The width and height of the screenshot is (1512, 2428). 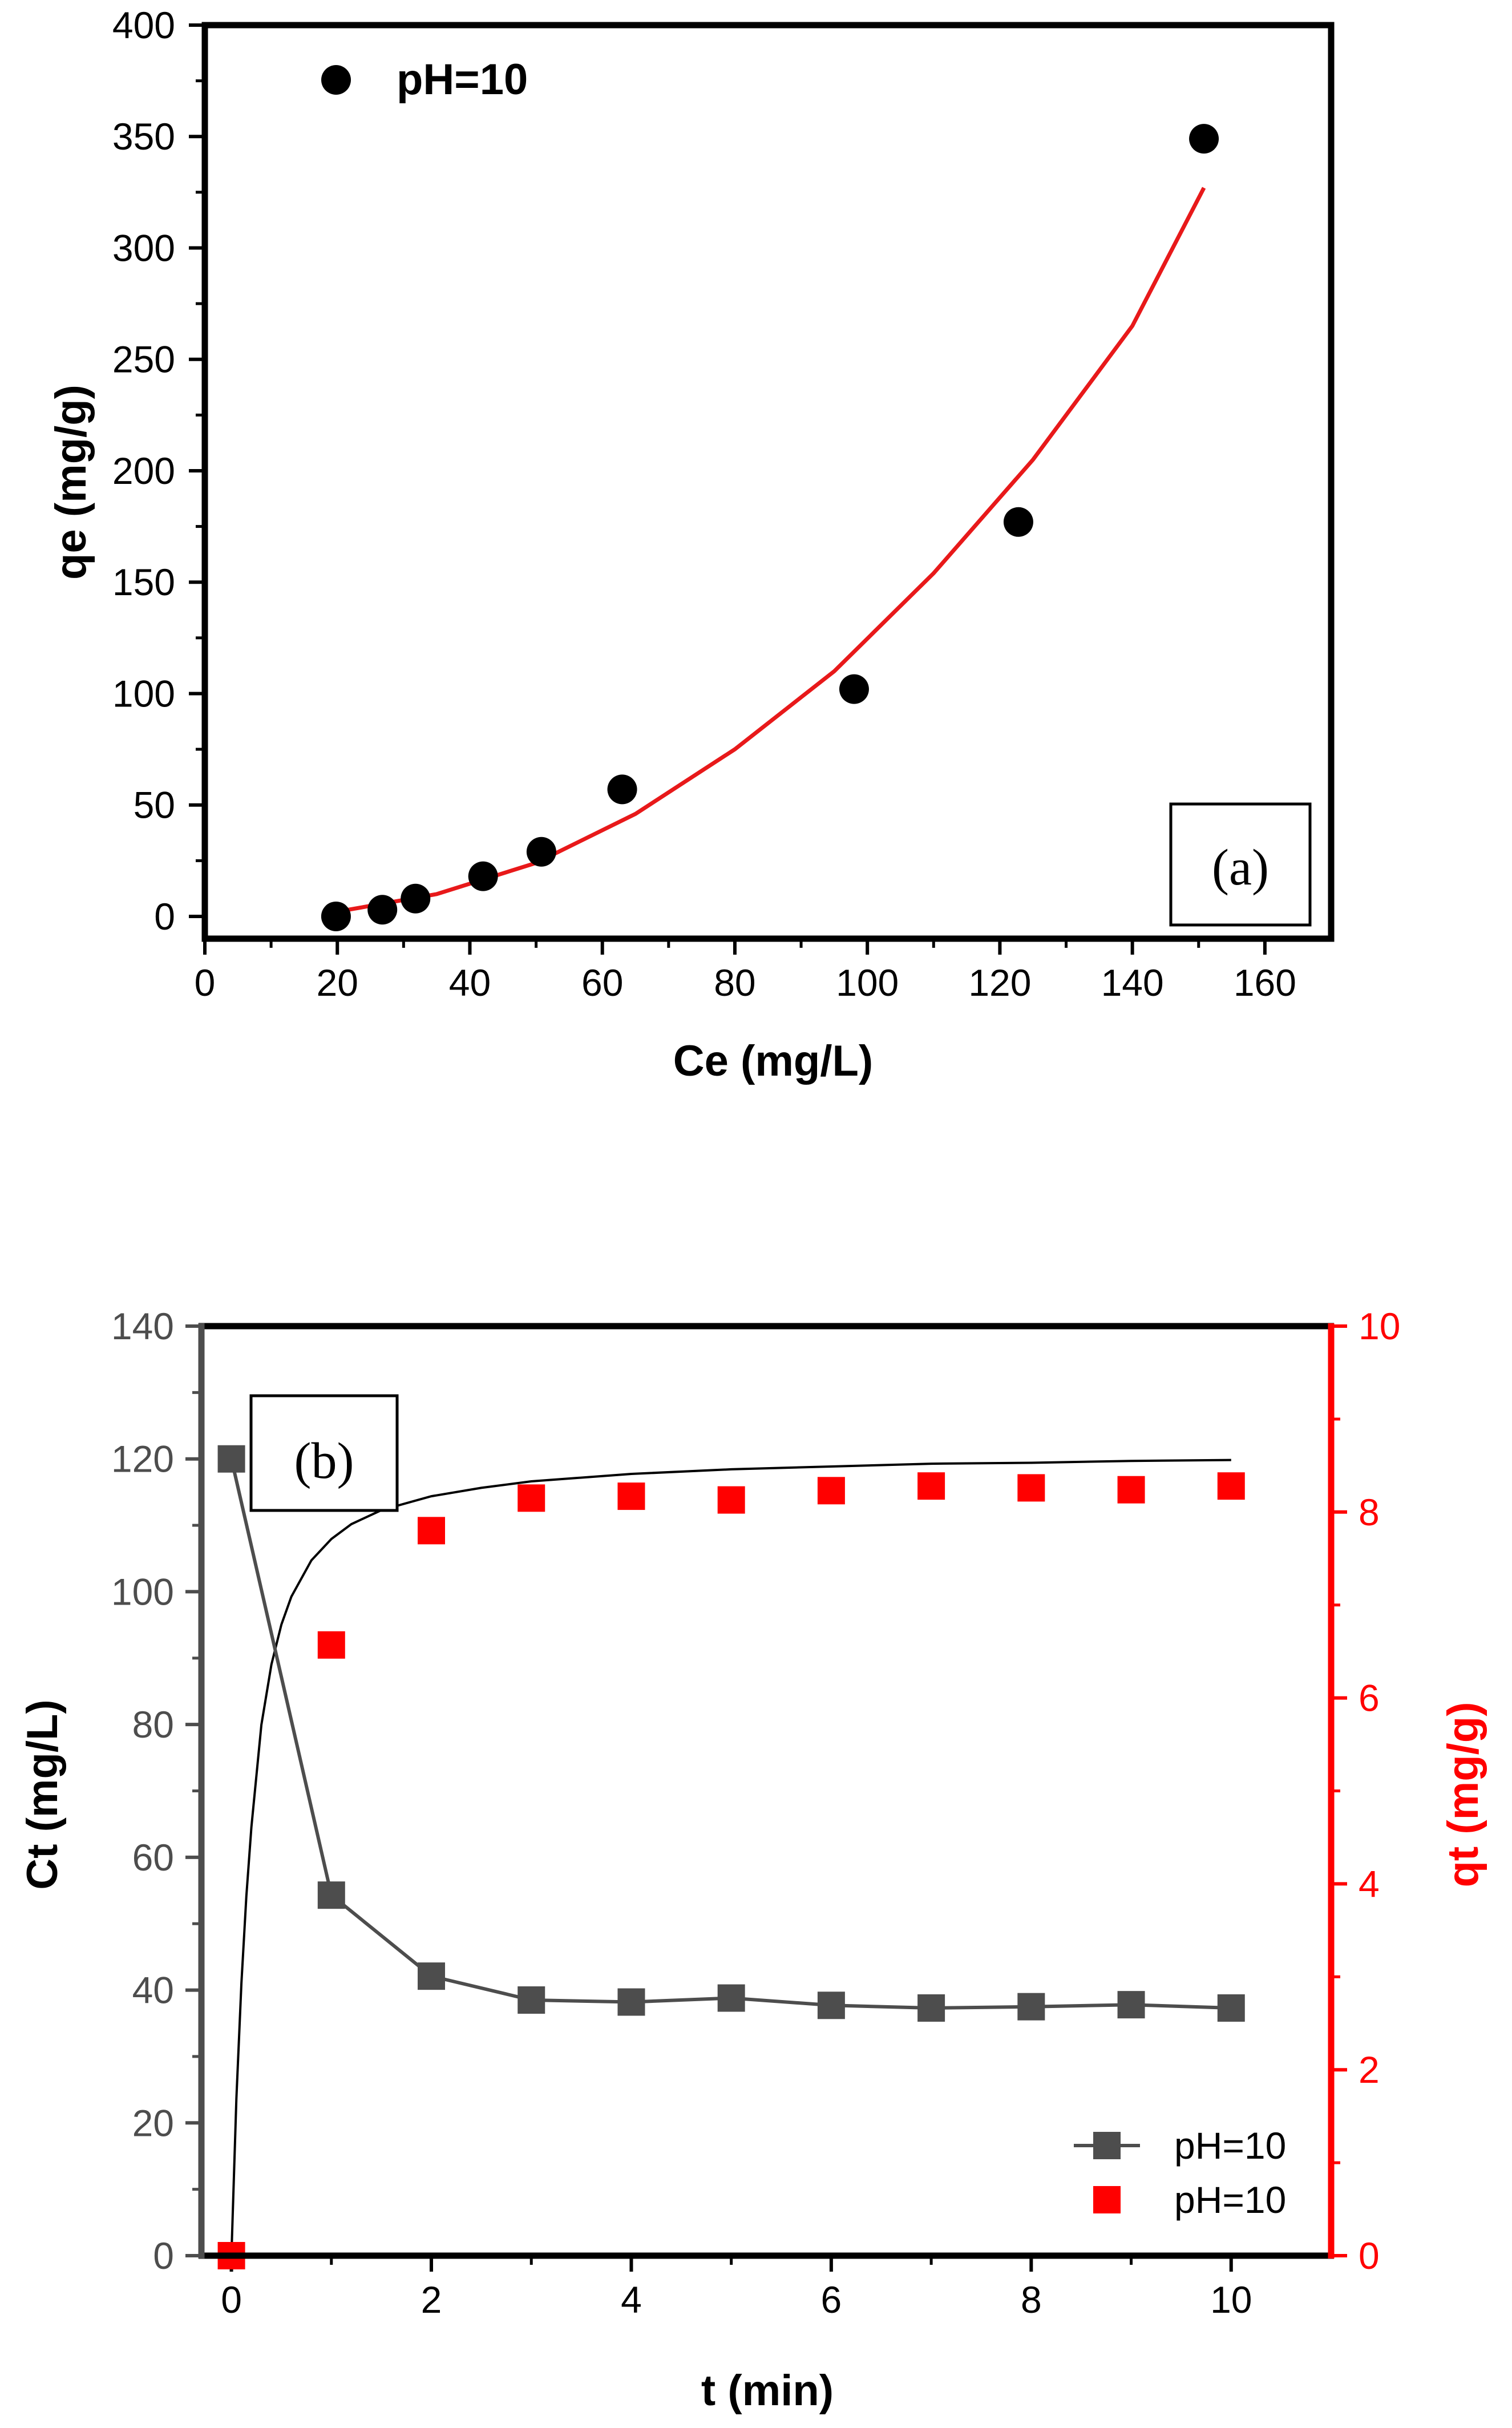 I want to click on chart-b-legend: pH=10 pH=10, so click(x=1180, y=2172).